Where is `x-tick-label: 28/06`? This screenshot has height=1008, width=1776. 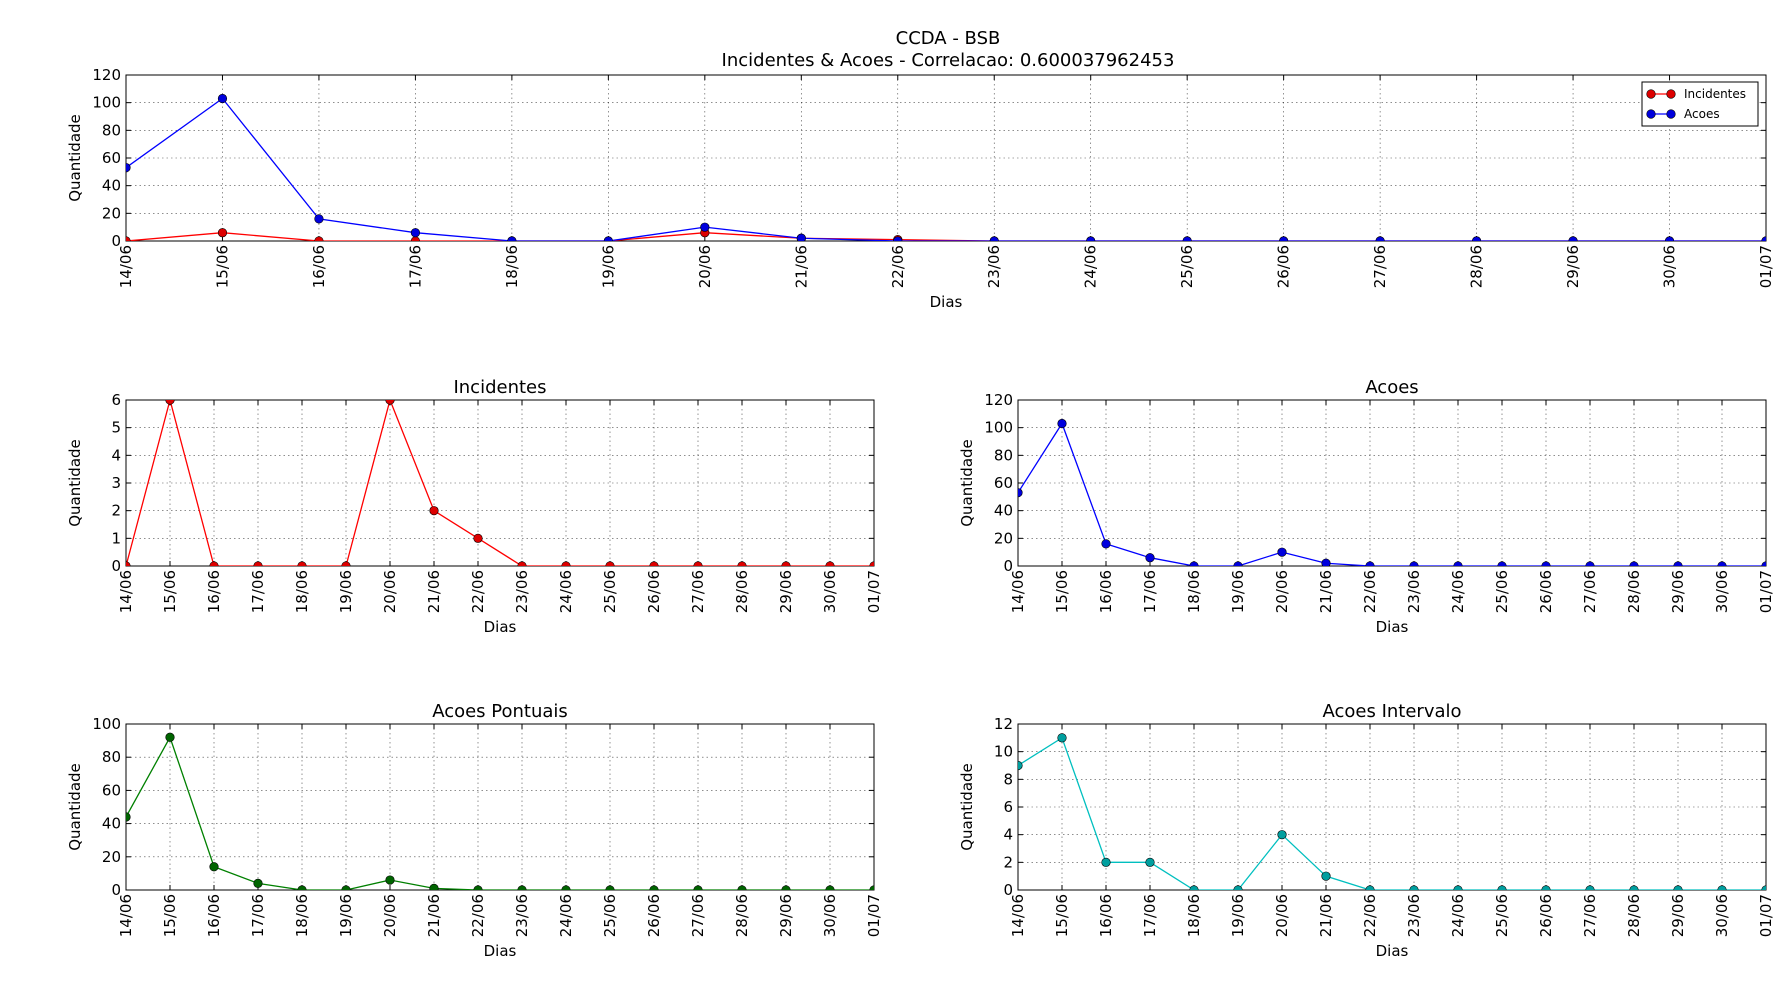 x-tick-label: 28/06 is located at coordinates (742, 591).